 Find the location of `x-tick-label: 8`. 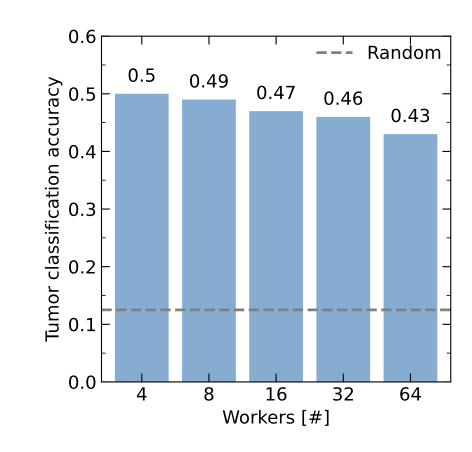

x-tick-label: 8 is located at coordinates (209, 394).